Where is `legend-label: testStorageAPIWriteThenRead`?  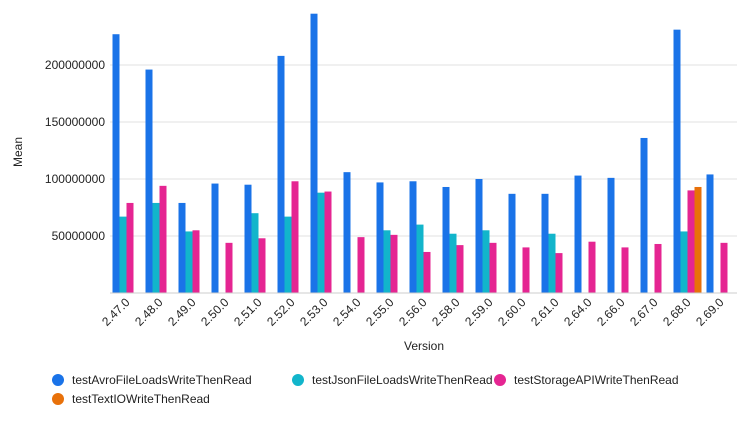
legend-label: testStorageAPIWriteThenRead is located at coordinates (596, 379).